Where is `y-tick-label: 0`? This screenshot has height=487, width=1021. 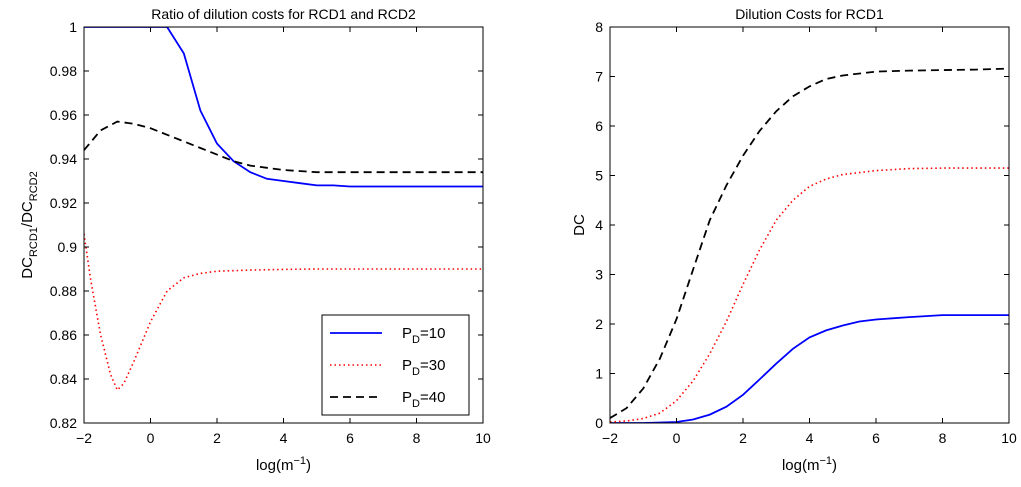 y-tick-label: 0 is located at coordinates (599, 423).